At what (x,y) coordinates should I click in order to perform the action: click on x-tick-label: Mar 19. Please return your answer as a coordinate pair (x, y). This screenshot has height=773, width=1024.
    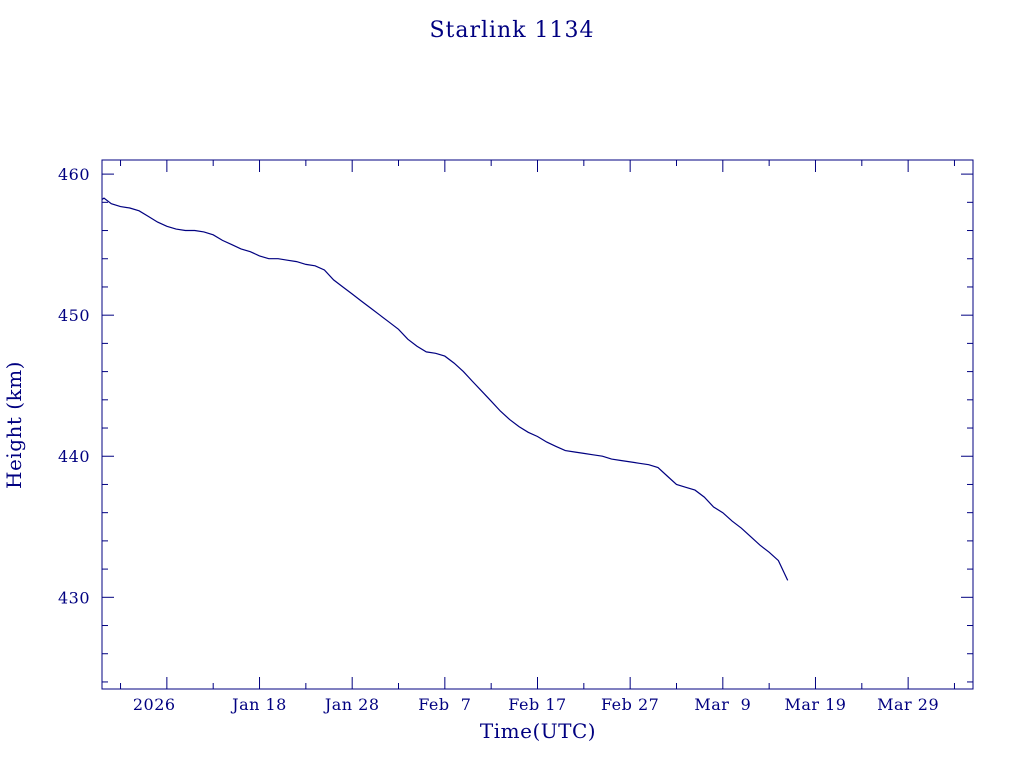
    Looking at the image, I should click on (815, 704).